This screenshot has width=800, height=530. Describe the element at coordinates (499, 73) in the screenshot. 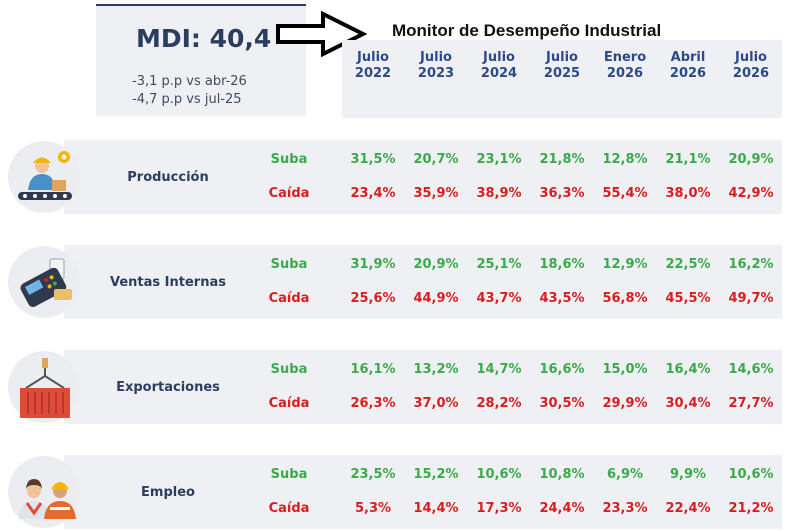

I see `period-year: 2024` at that location.